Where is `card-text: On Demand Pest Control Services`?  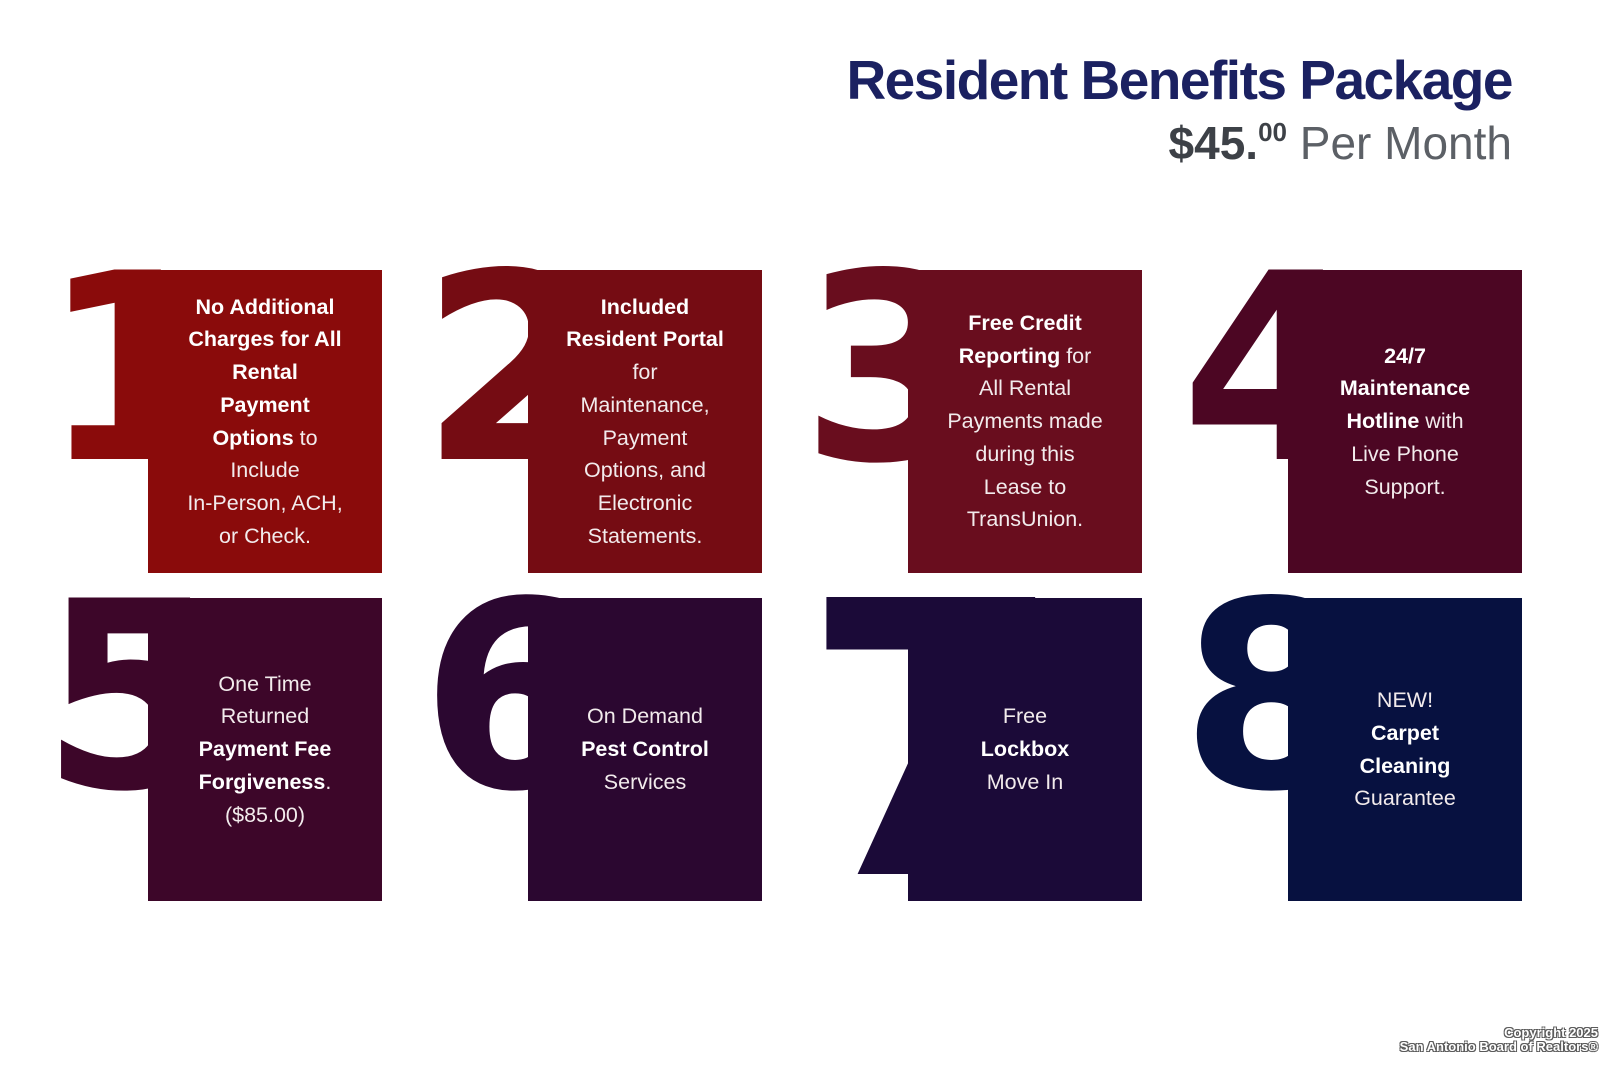
card-text: On Demand Pest Control Services is located at coordinates (645, 749).